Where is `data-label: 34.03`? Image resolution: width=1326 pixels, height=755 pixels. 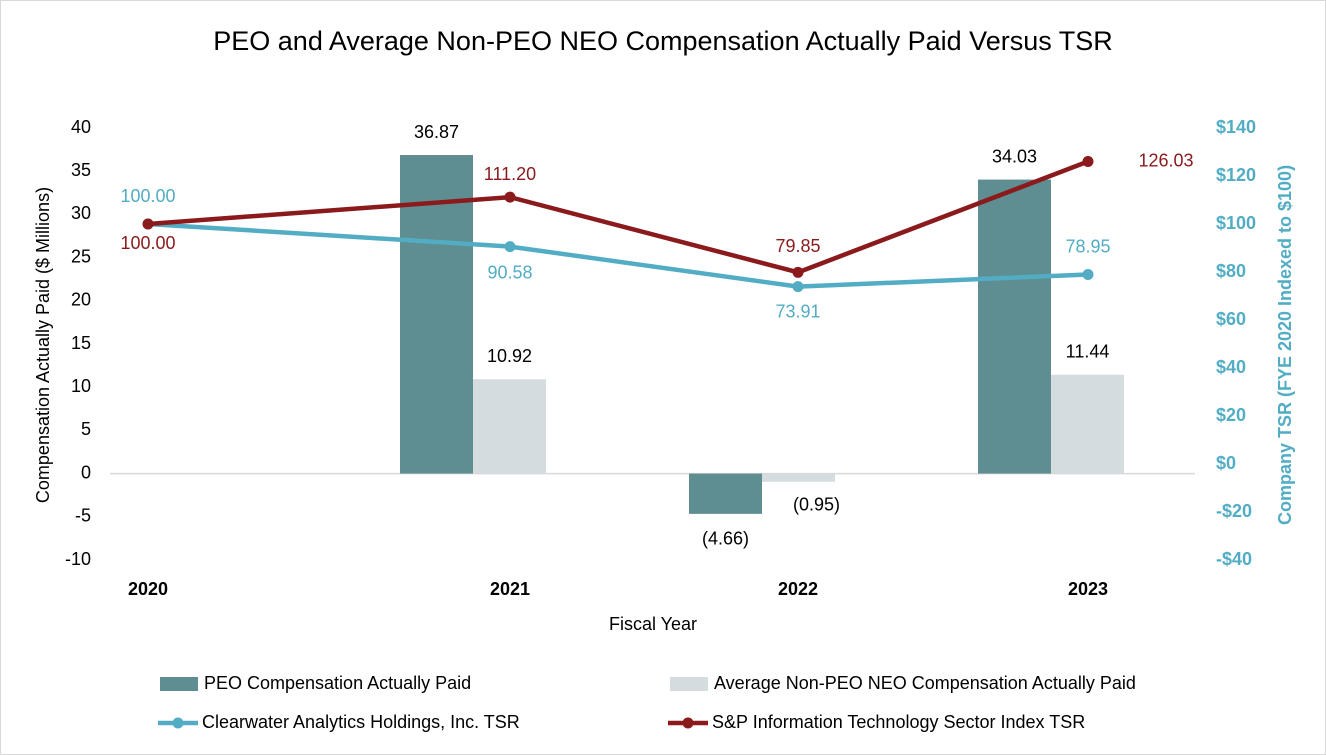 data-label: 34.03 is located at coordinates (1014, 156).